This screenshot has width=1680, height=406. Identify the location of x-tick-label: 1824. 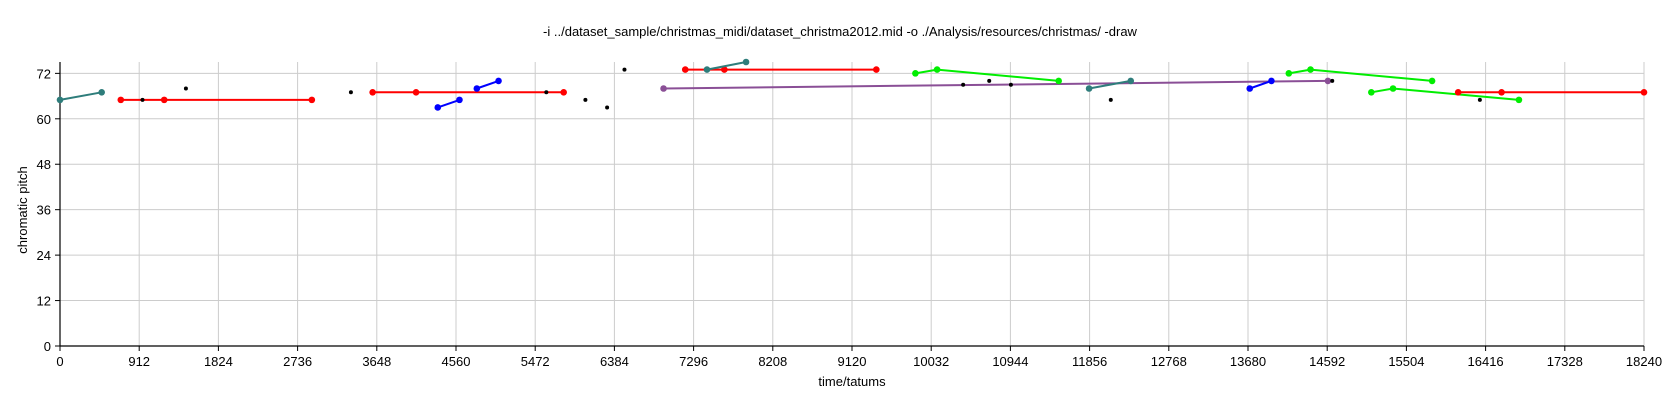
(218, 361).